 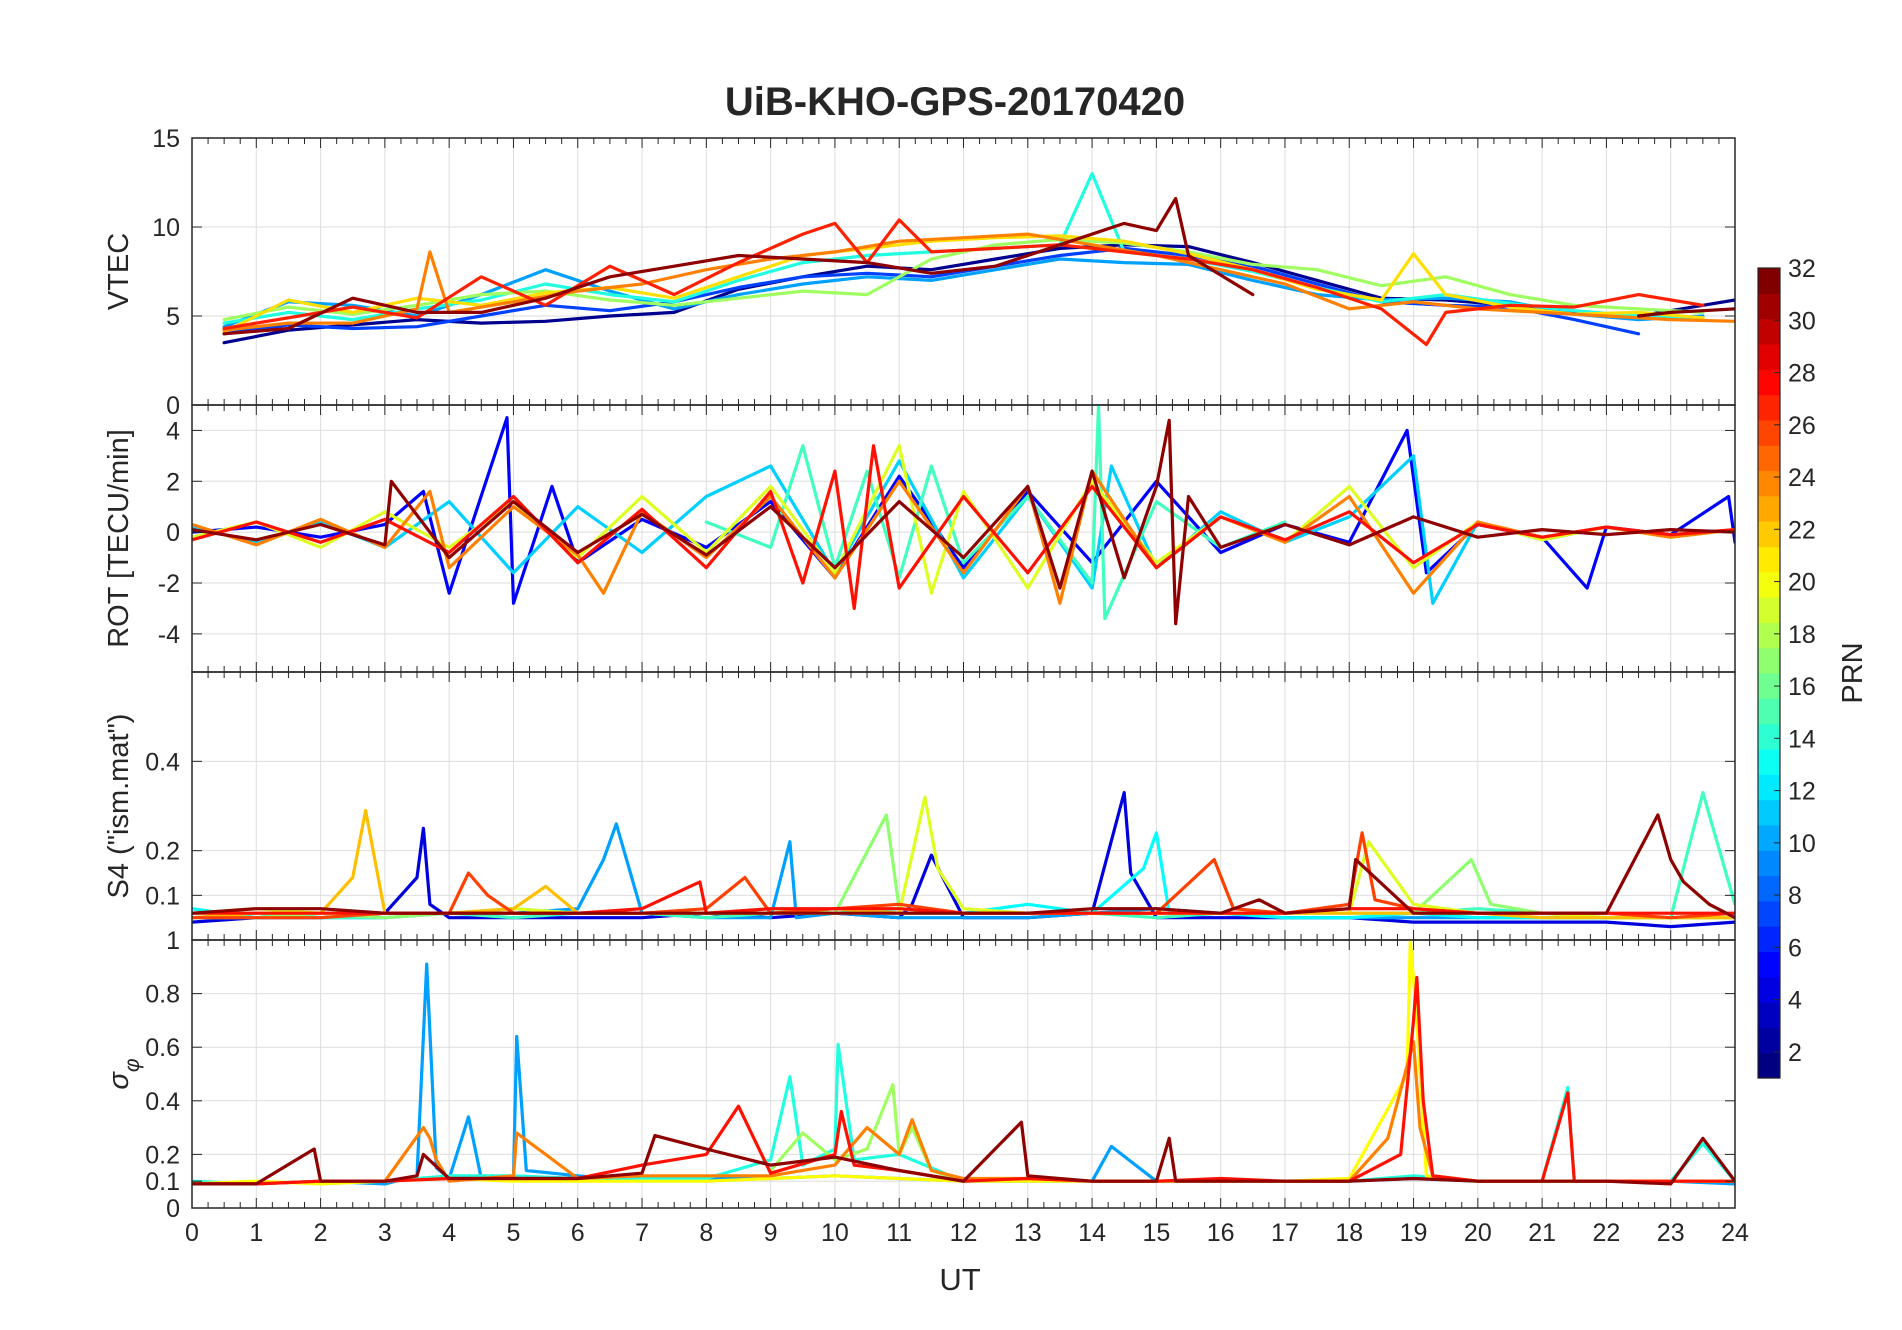 What do you see at coordinates (963, 866) in the screenshot?
I see `series-prn-31-s4` at bounding box center [963, 866].